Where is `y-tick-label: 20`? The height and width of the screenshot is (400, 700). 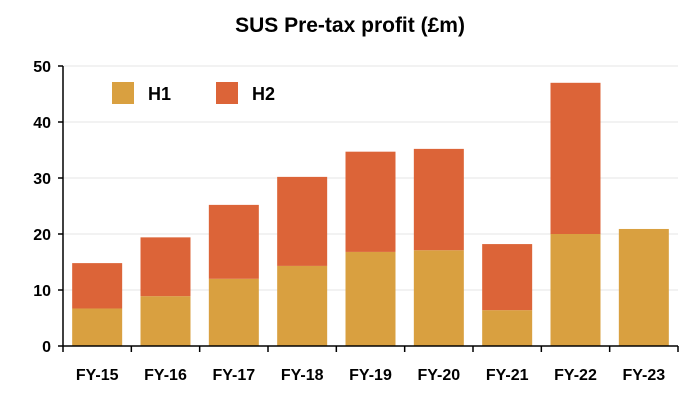
y-tick-label: 20 is located at coordinates (42, 235).